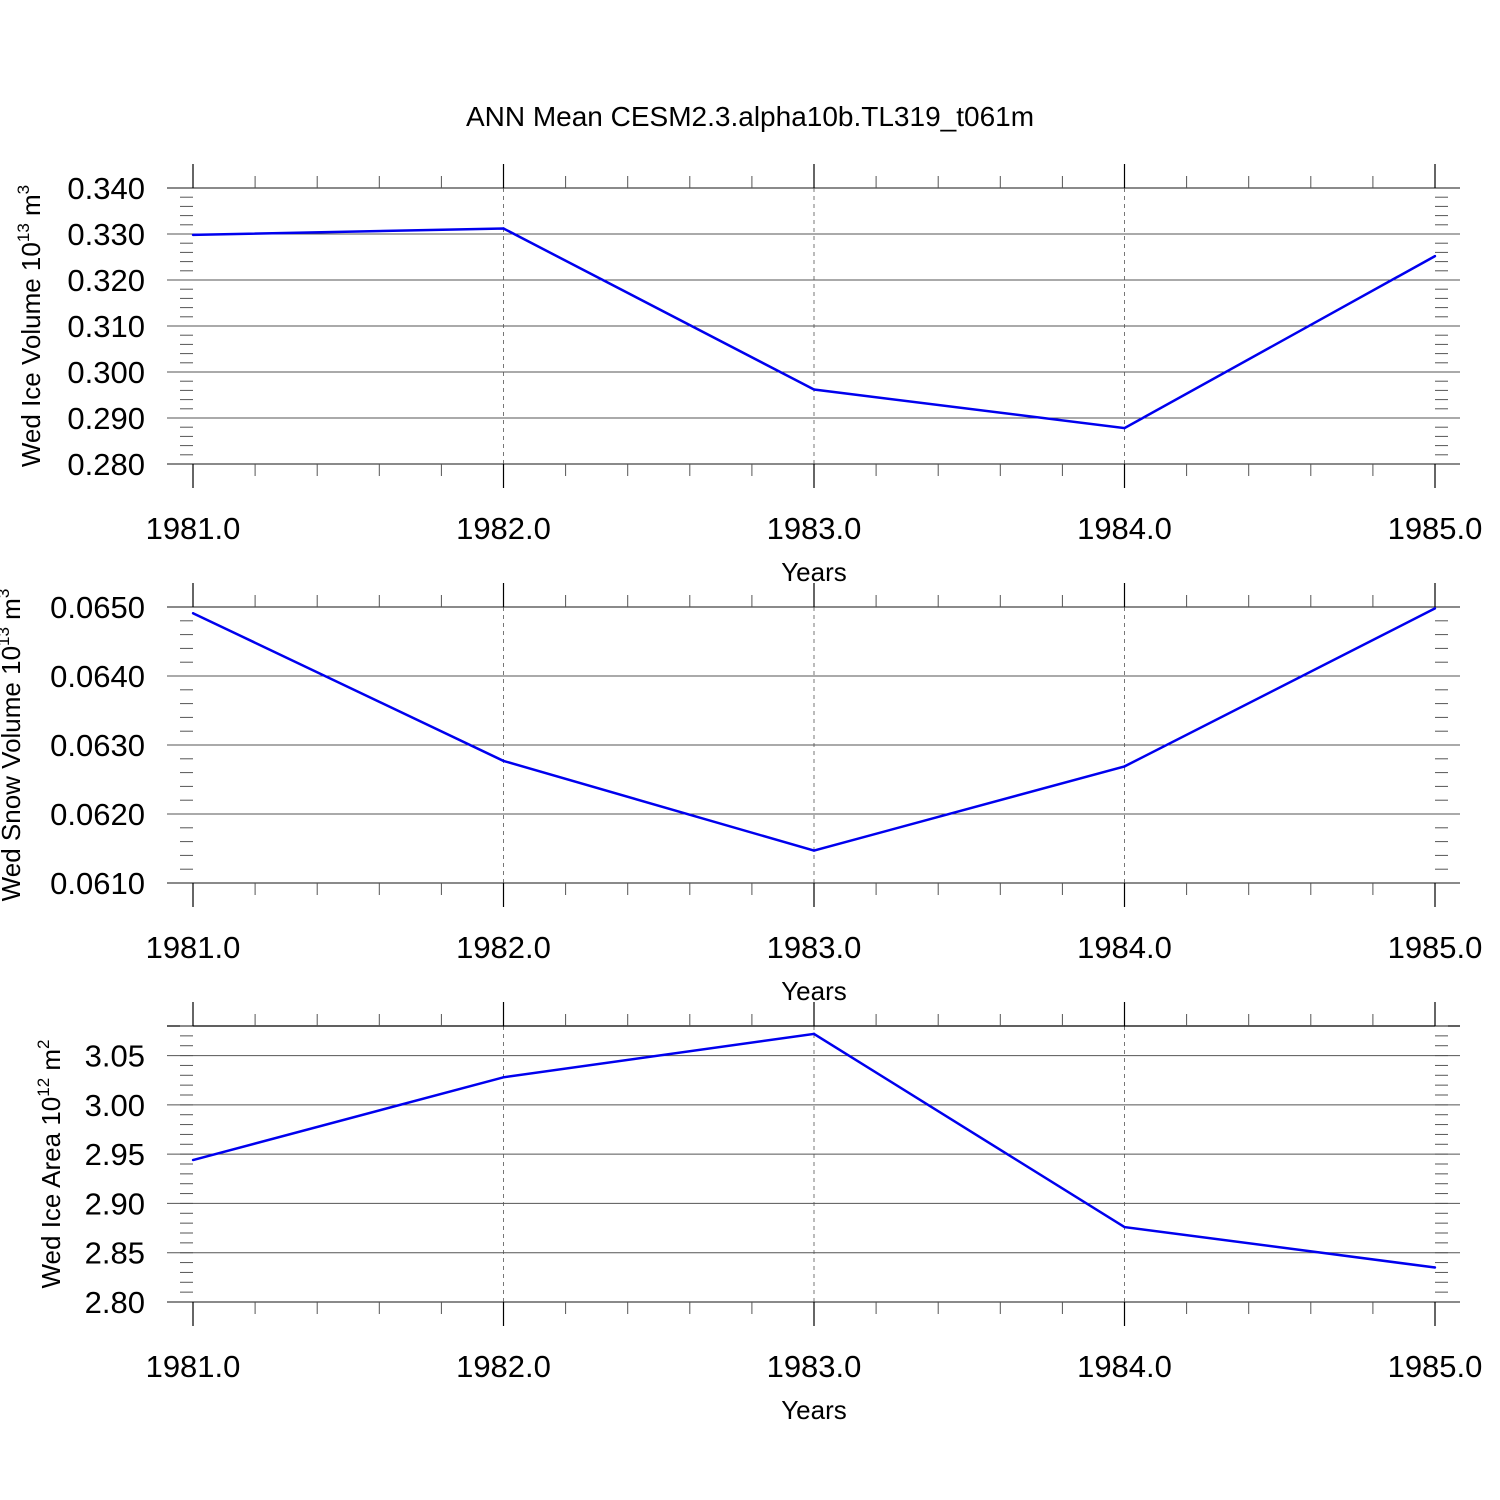 This screenshot has height=1500, width=1500. I want to click on y-tick-label: 2.90, so click(115, 1203).